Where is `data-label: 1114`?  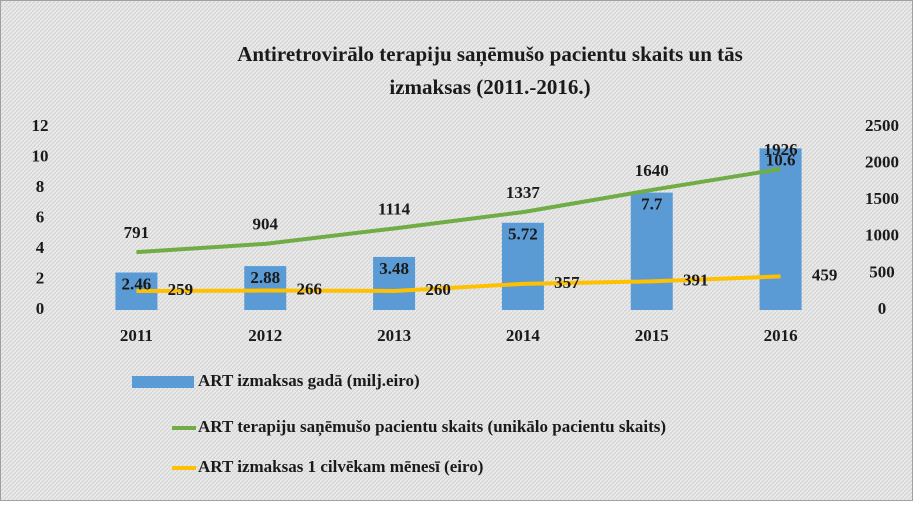 data-label: 1114 is located at coordinates (394, 208).